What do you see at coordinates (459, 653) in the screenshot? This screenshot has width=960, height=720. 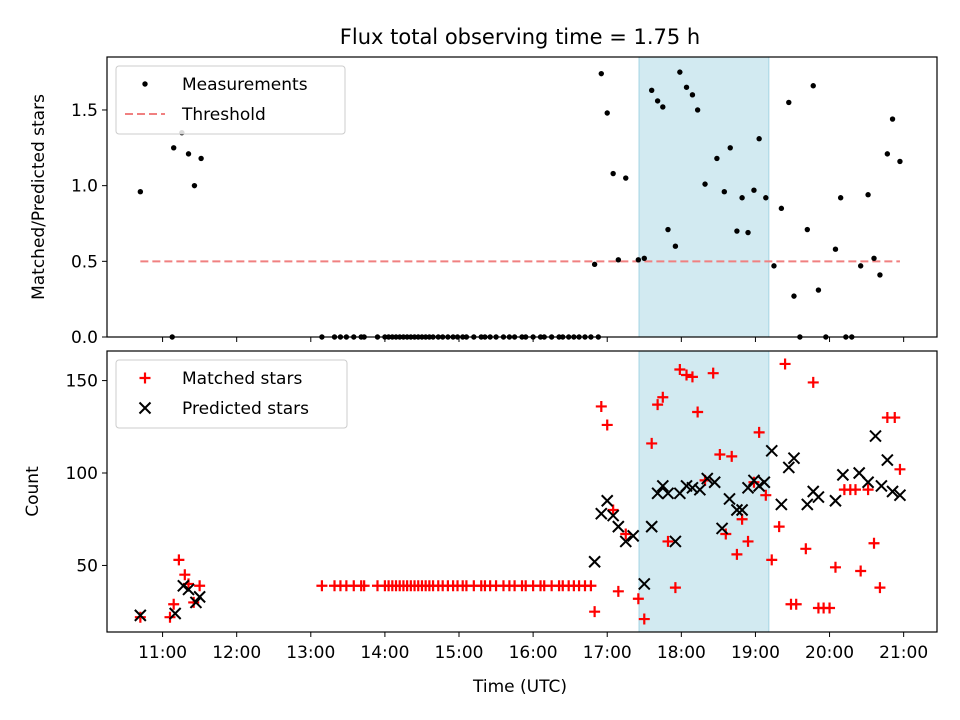 I see `x-tick-label: 15:00` at bounding box center [459, 653].